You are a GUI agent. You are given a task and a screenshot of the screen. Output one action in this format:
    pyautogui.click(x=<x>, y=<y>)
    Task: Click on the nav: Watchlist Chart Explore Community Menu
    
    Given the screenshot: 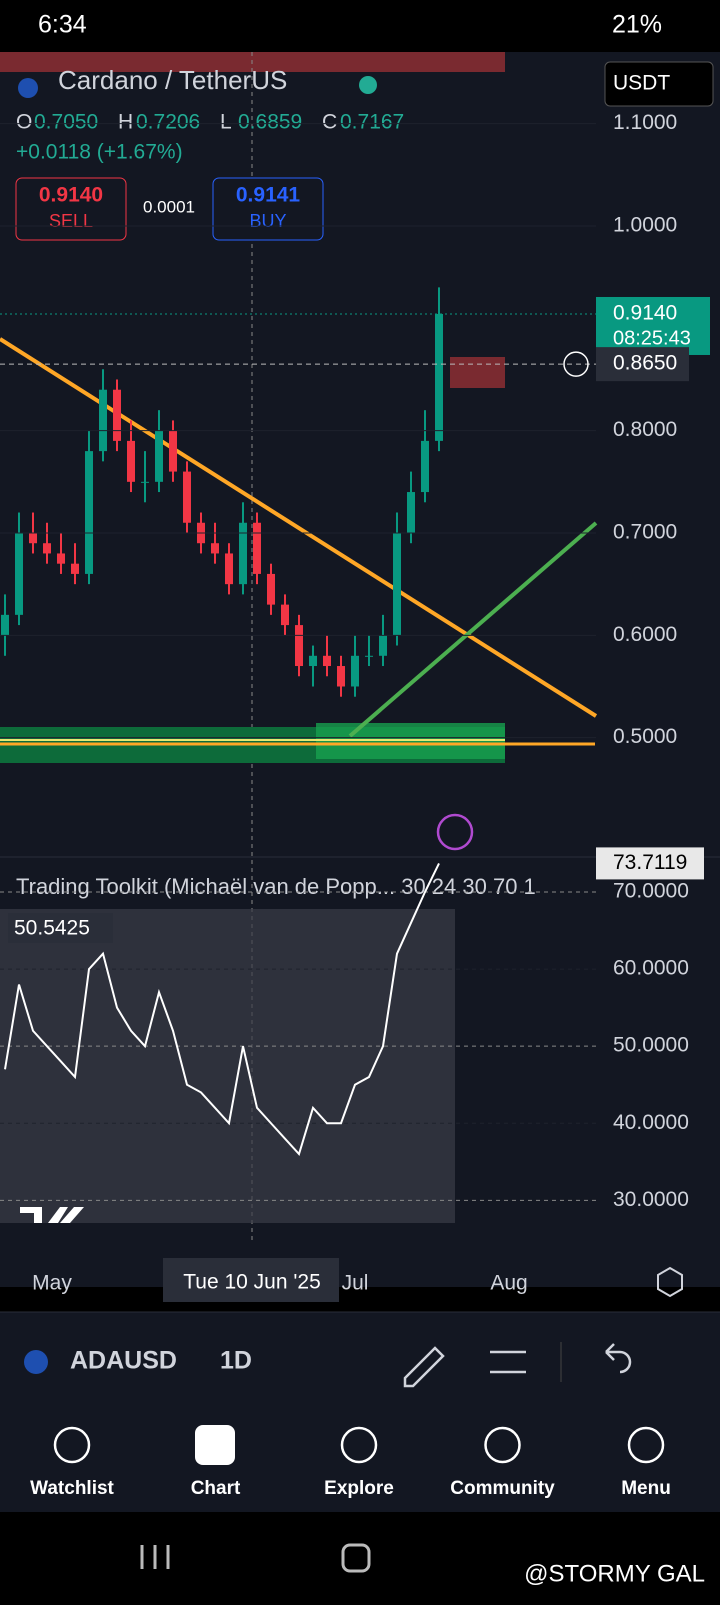 What is the action you would take?
    pyautogui.click(x=350, y=1462)
    